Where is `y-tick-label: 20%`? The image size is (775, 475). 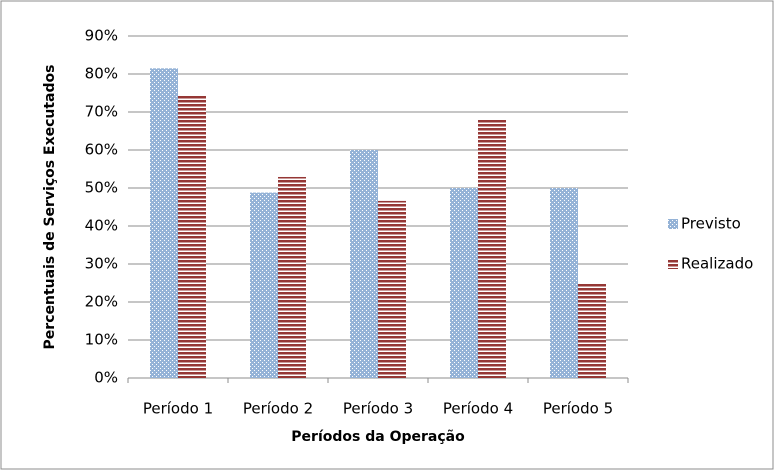 y-tick-label: 20% is located at coordinates (101, 302).